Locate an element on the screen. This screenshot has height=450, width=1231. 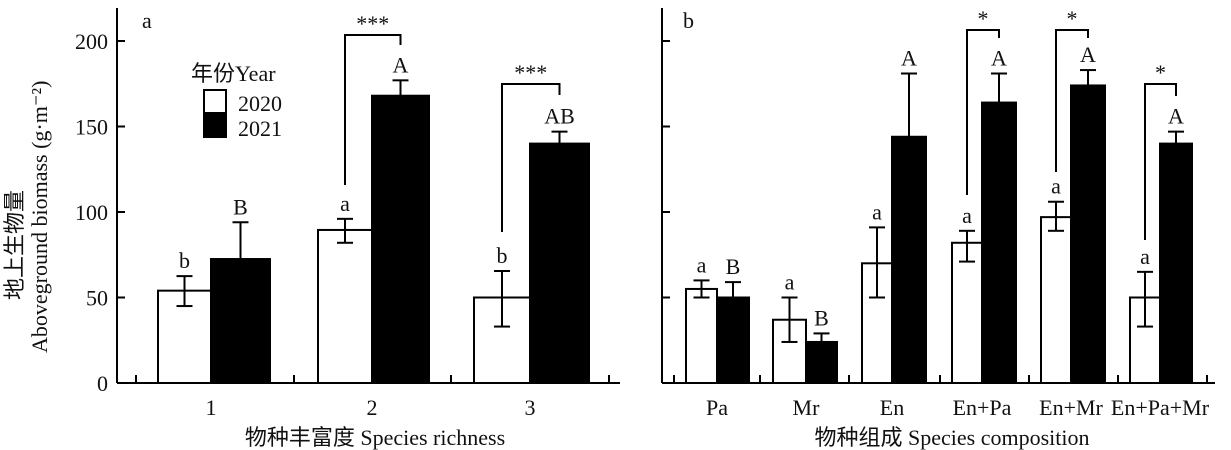
y-tick-label: 100 is located at coordinates (91, 212).